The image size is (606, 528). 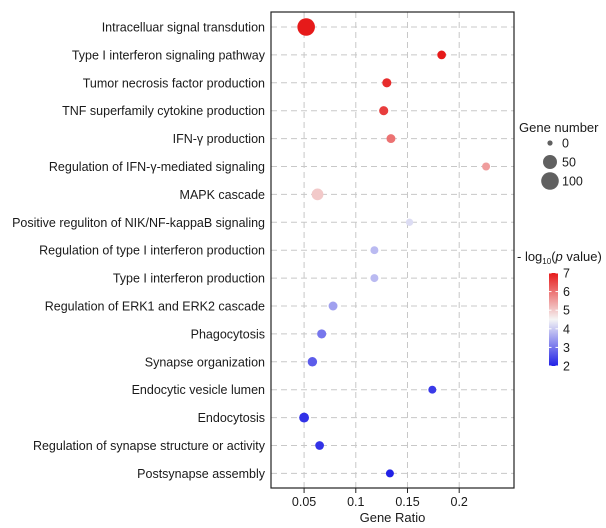 I want to click on point-tnf-superfamily-cytokine-production, so click(x=384, y=111).